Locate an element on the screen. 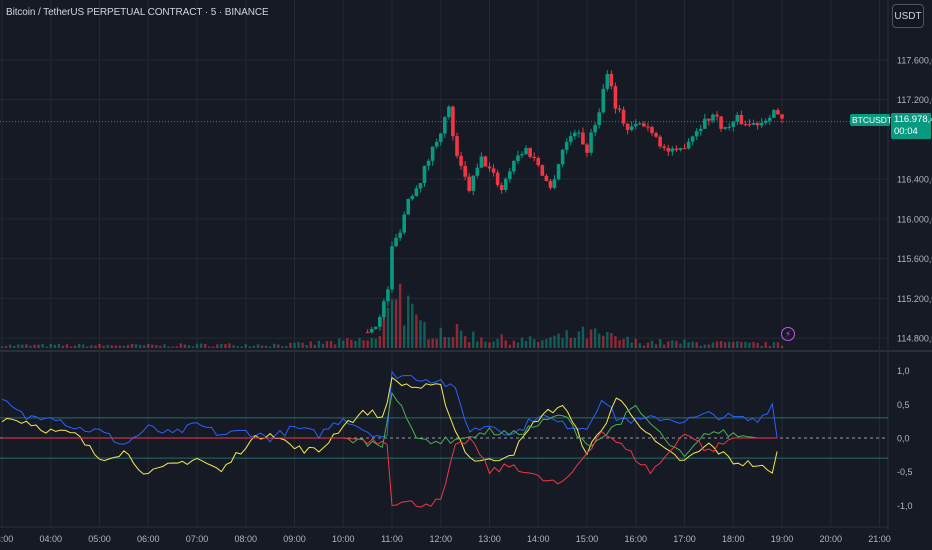 Image resolution: width=932 pixels, height=550 pixels. price-tick-label: 116.000,0 is located at coordinates (914, 219).